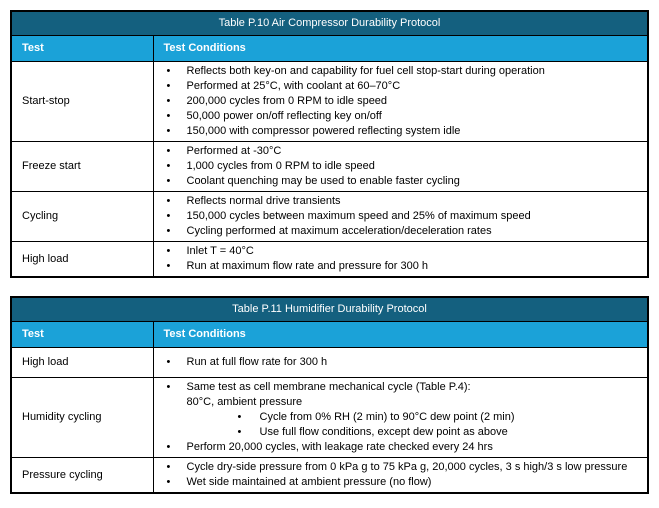 The image size is (659, 508). I want to click on condition-text: Reflects normal drive transients, so click(263, 201).